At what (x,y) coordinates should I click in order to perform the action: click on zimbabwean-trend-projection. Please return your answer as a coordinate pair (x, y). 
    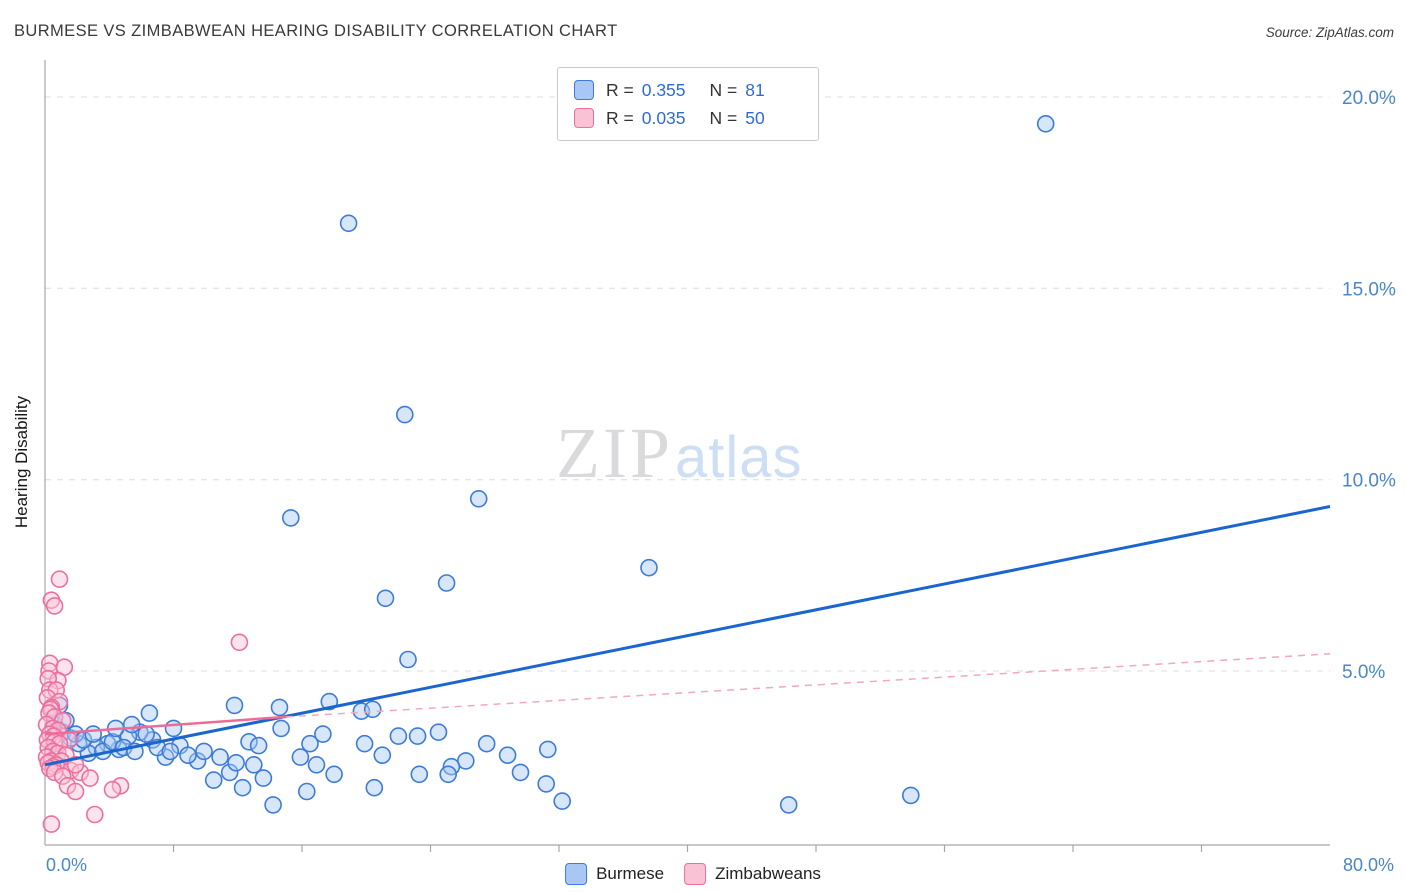
    Looking at the image, I should click on (808, 685).